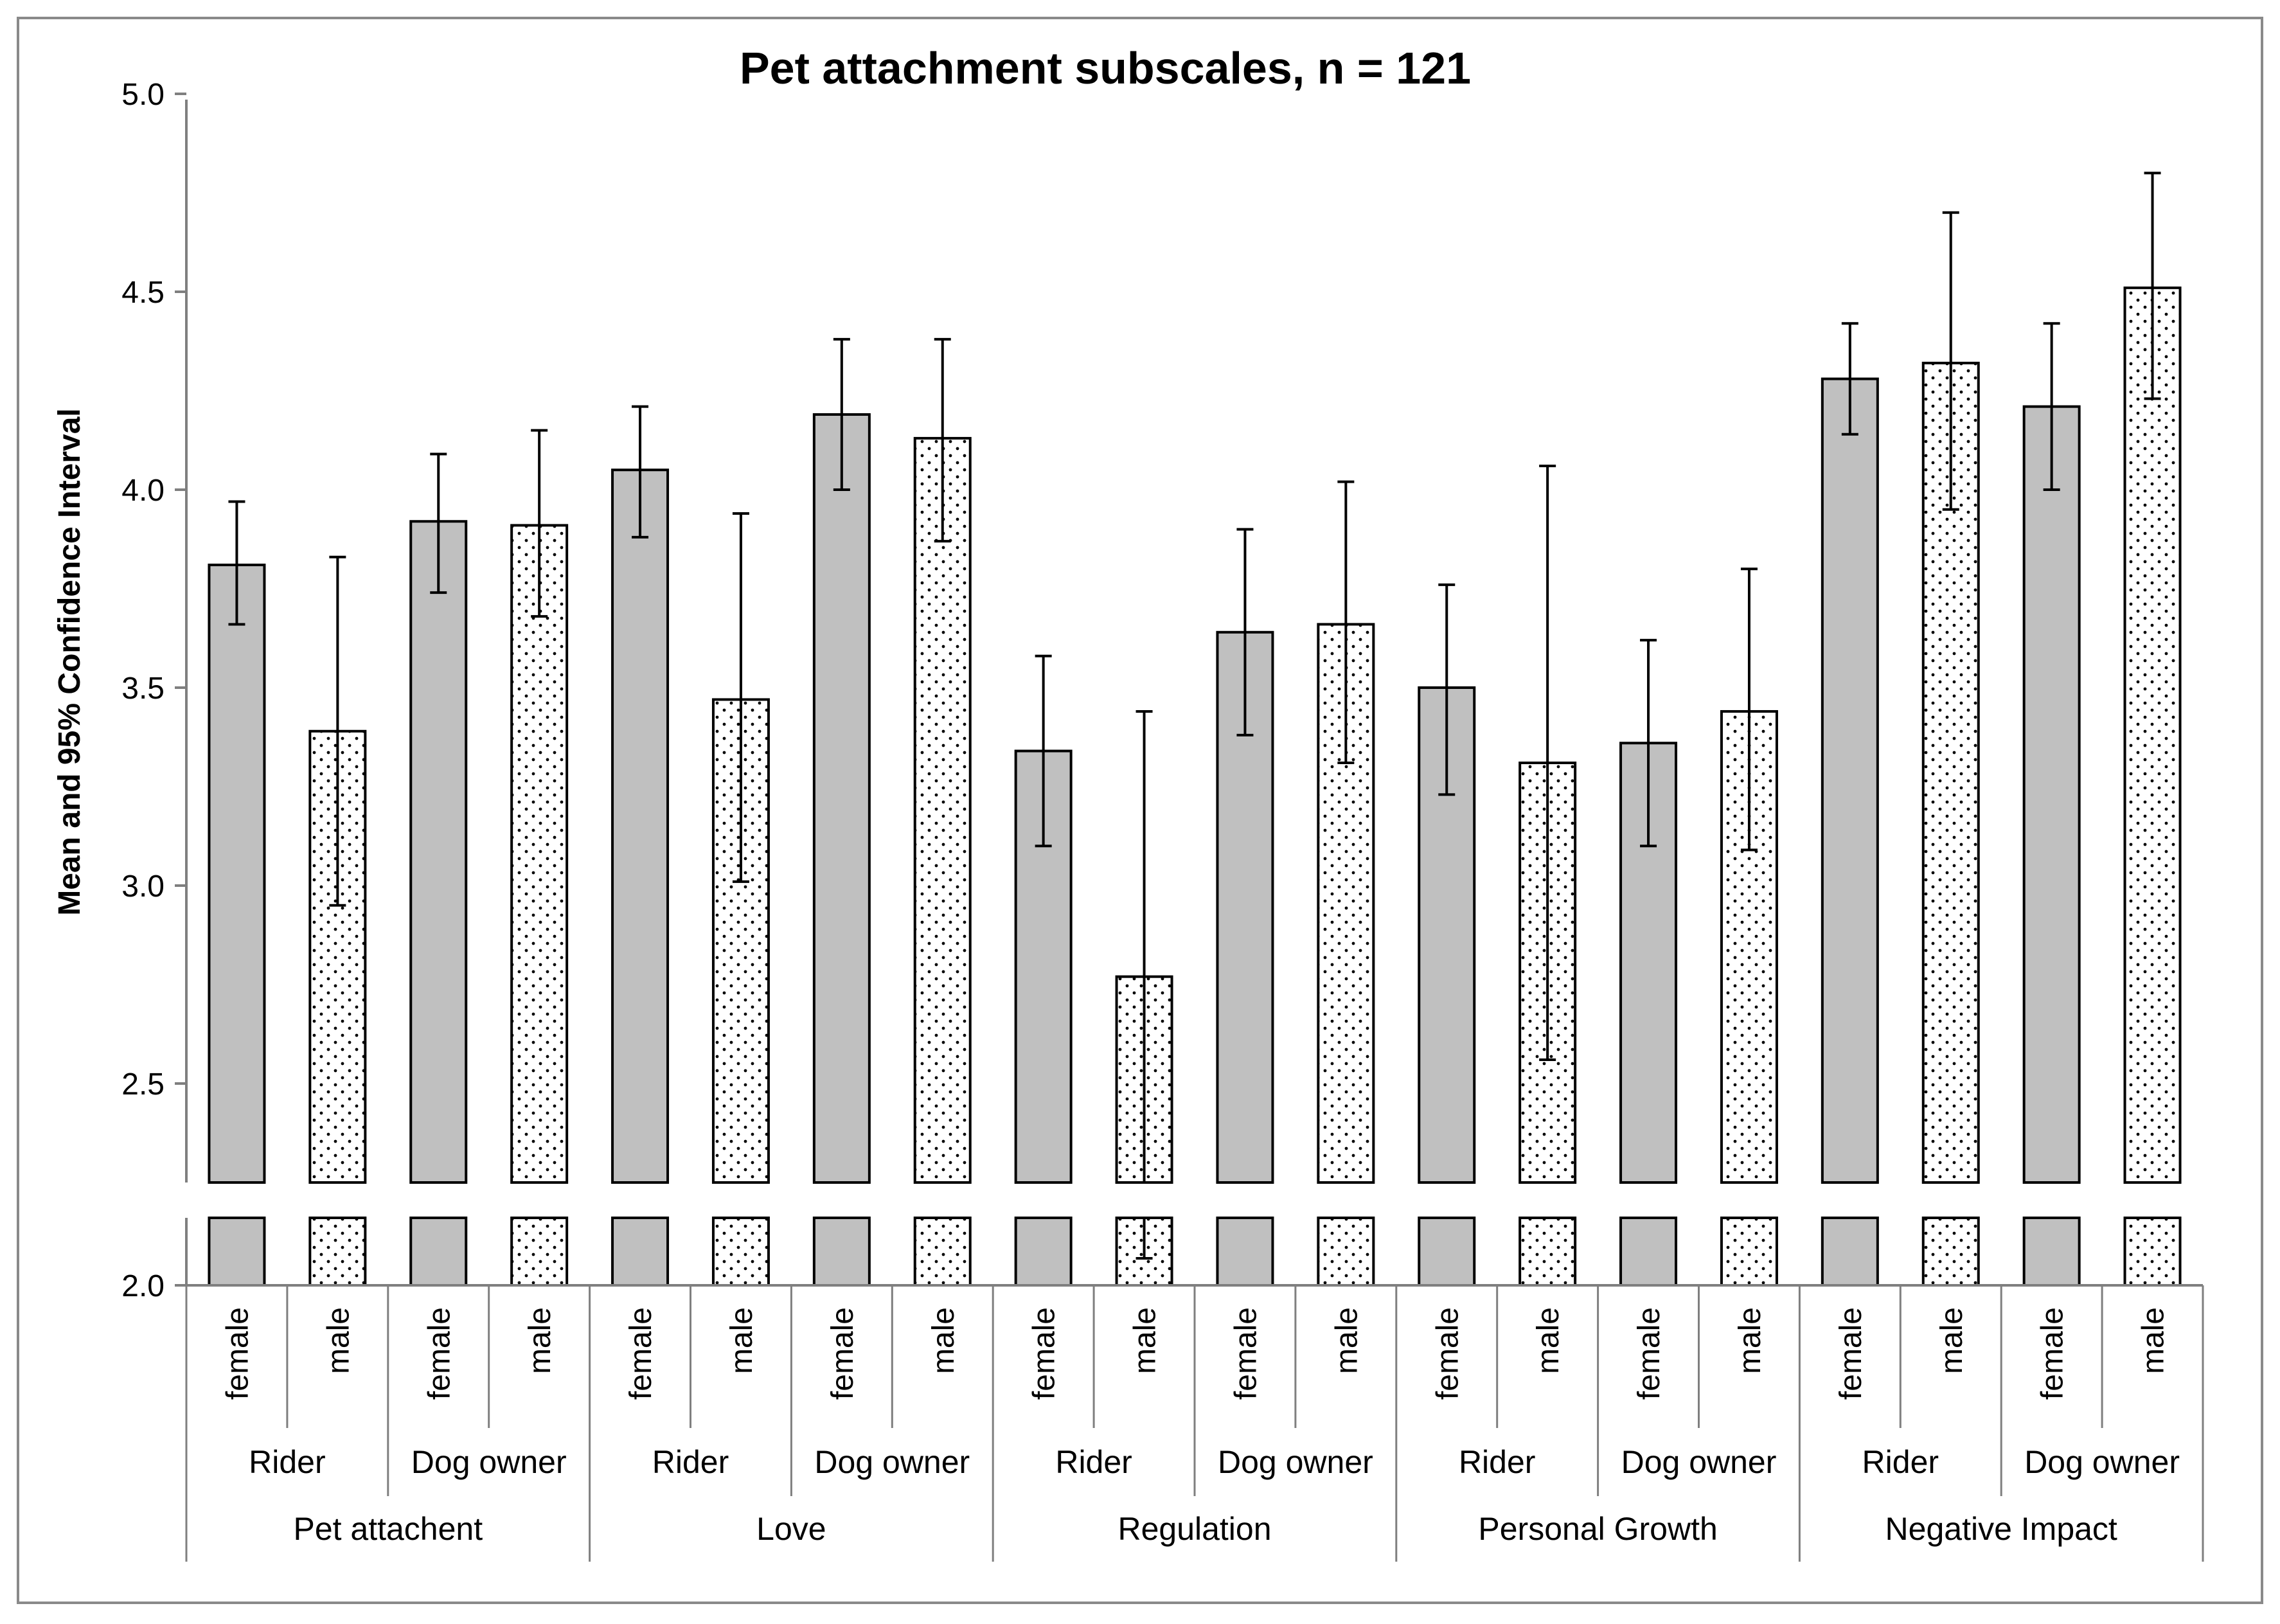 This screenshot has width=2280, height=1624. Describe the element at coordinates (942, 1252) in the screenshot. I see `bar-stub-love-dog-owner-male` at that location.